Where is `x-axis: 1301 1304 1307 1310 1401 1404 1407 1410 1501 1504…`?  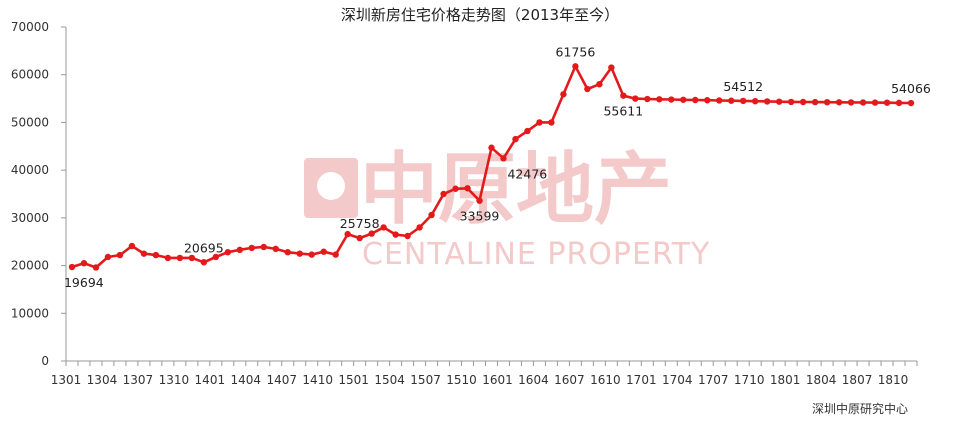 x-axis: 1301 1304 1307 1310 1401 1404 1407 1410 1501 1504… is located at coordinates (484, 373).